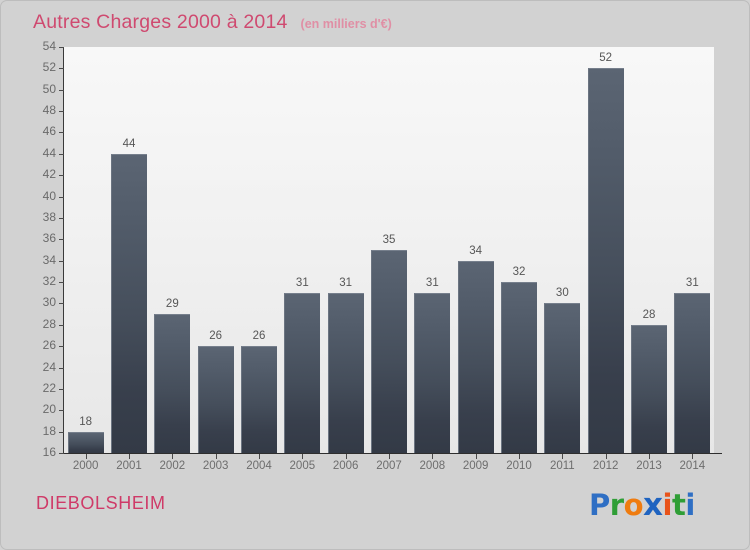  What do you see at coordinates (32, 67) in the screenshot?
I see `y-tick: 52` at bounding box center [32, 67].